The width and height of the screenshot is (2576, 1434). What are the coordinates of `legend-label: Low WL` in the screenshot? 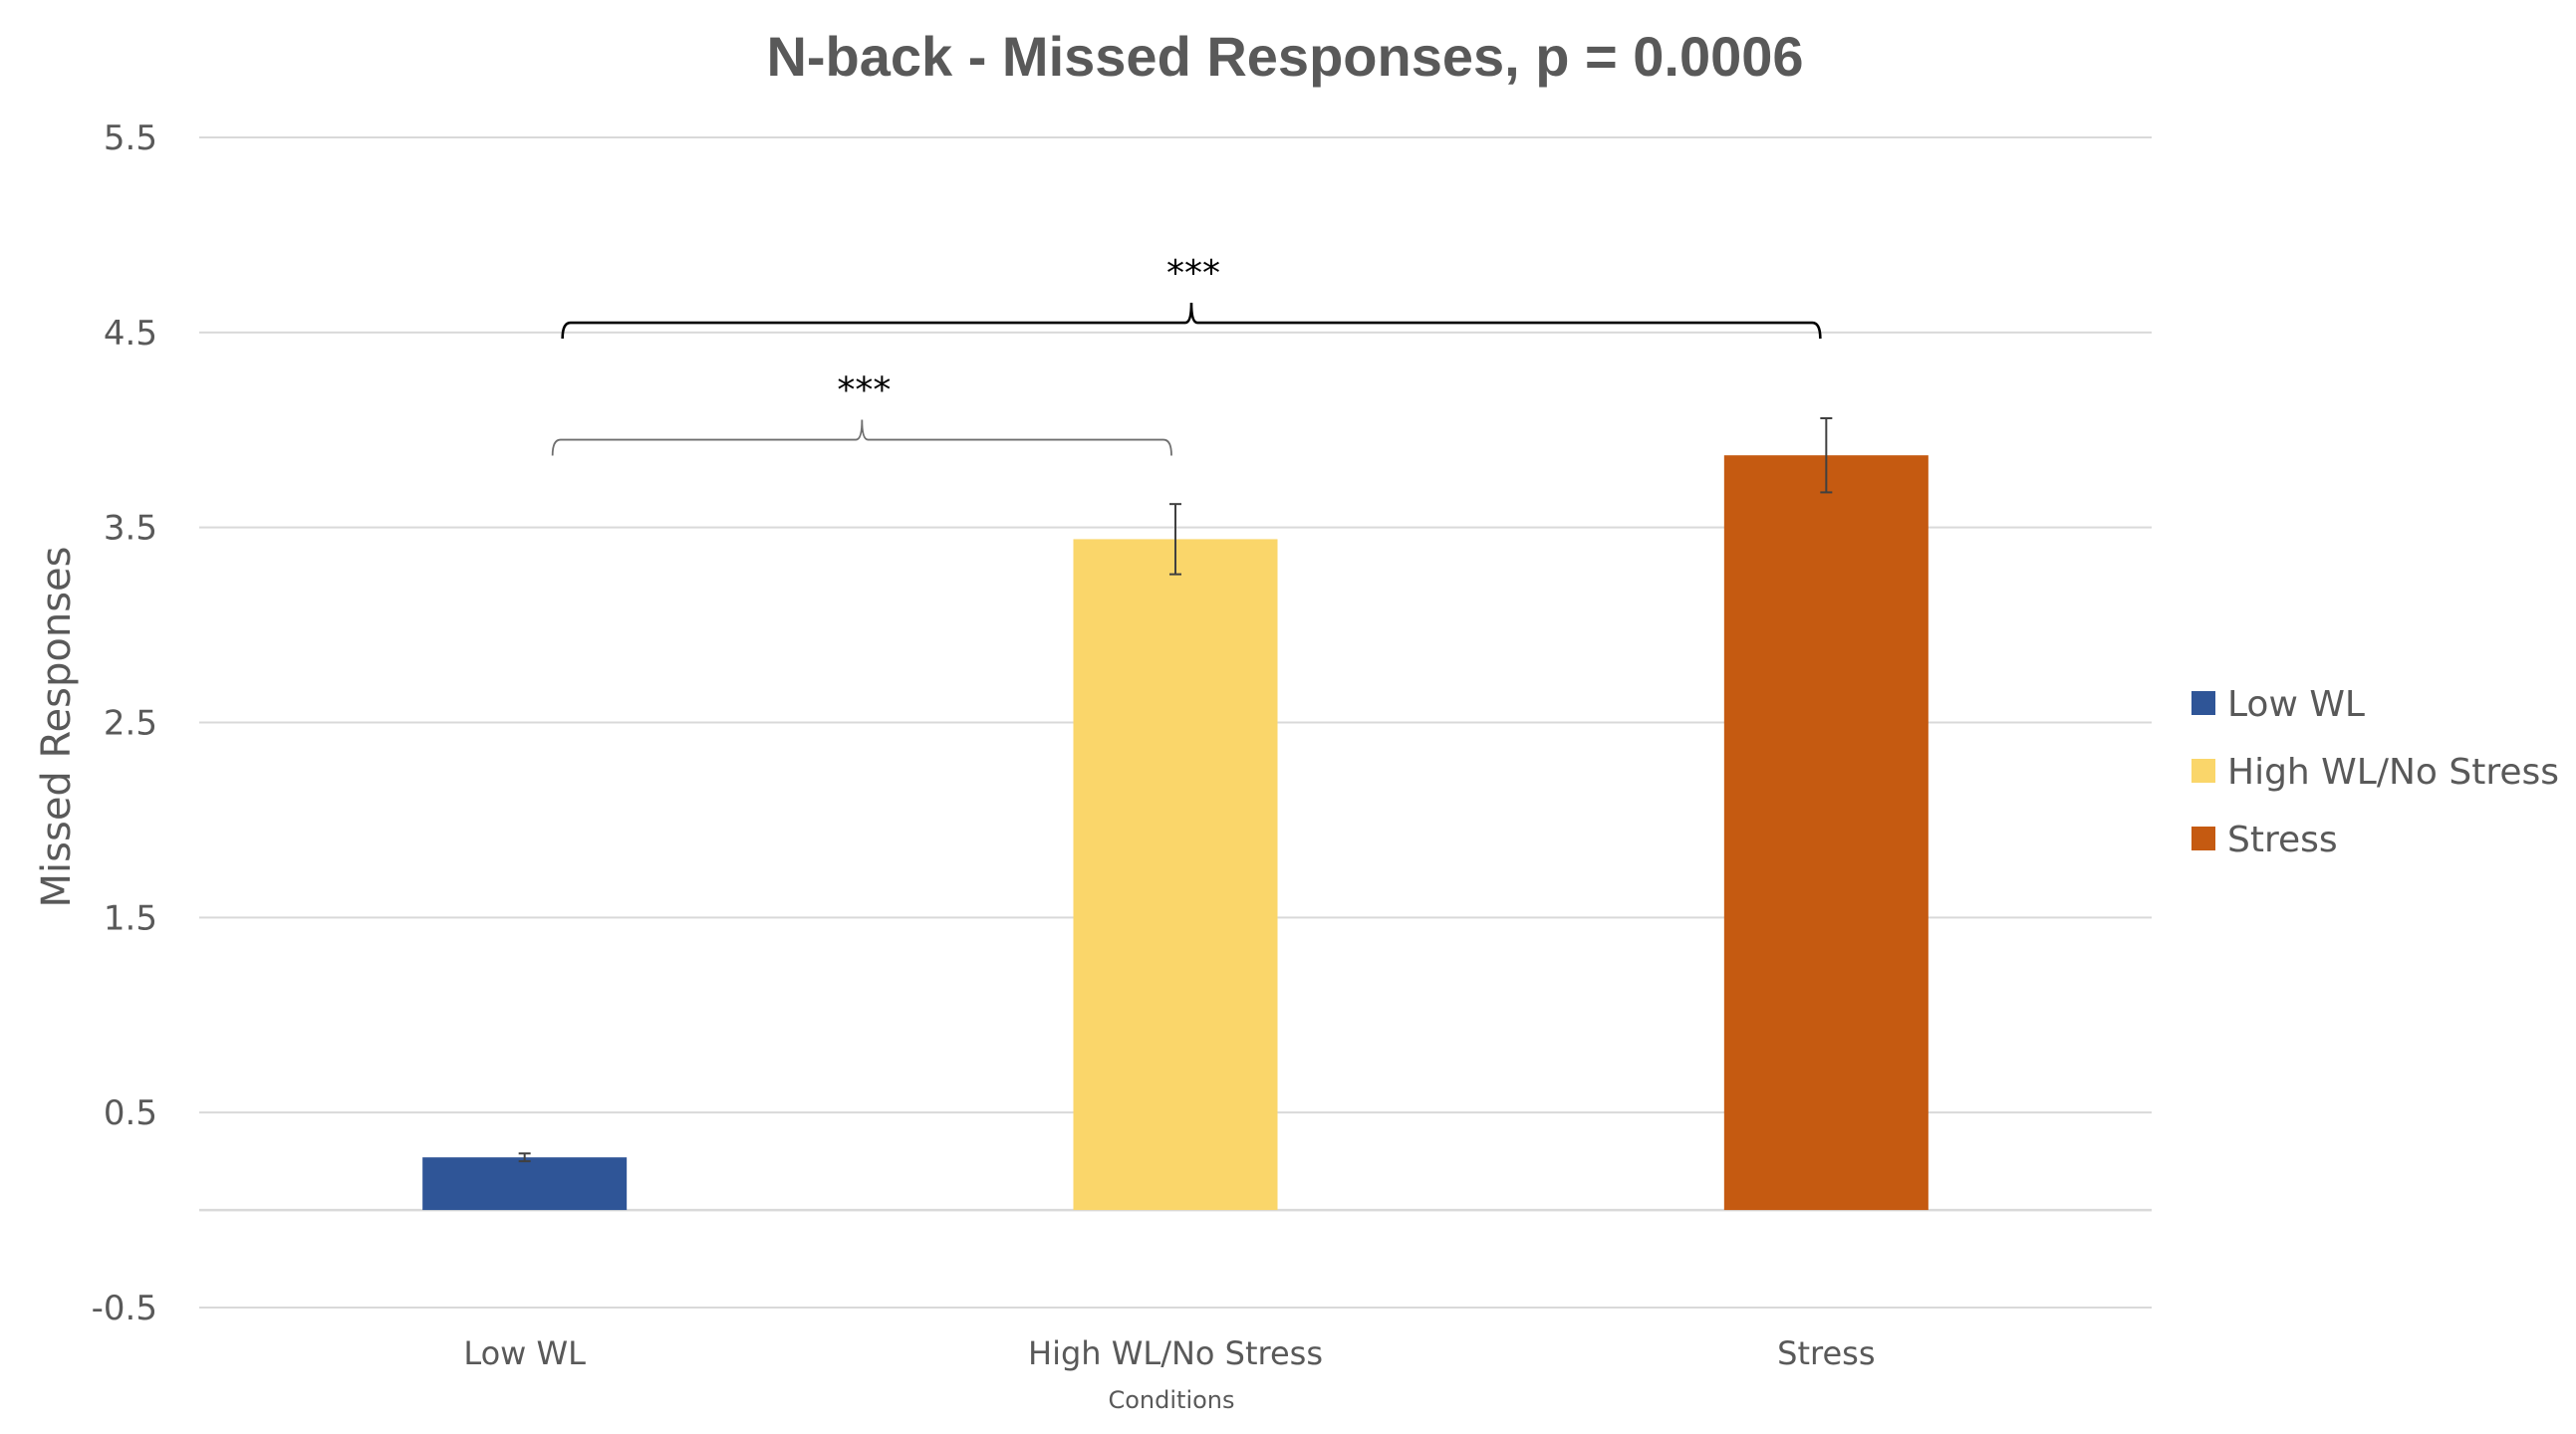 It's located at (2296, 704).